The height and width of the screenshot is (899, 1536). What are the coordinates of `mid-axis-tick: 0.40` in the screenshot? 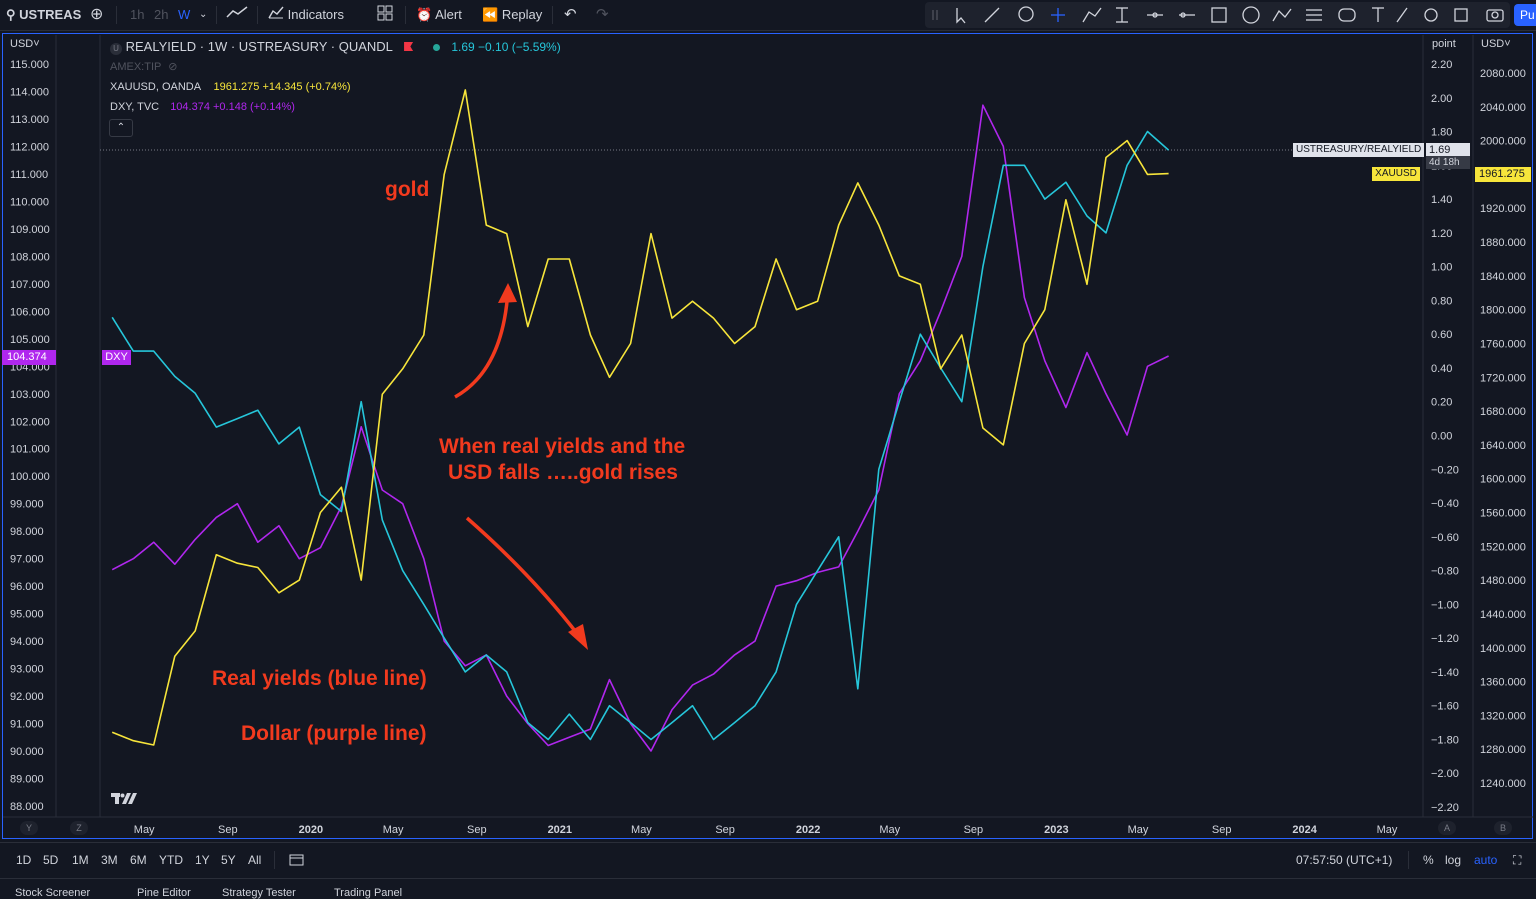 It's located at (1441, 369).